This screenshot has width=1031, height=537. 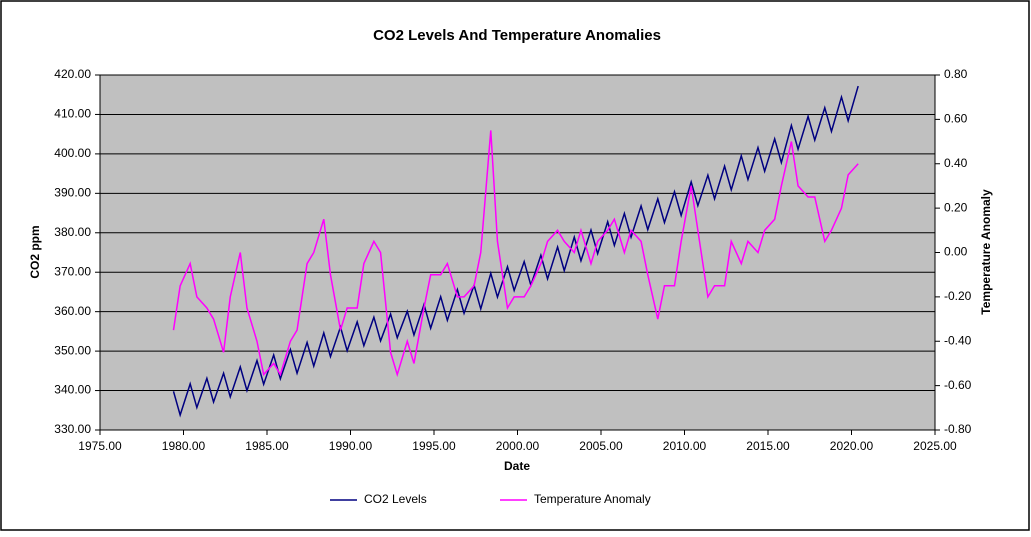 I want to click on y-tick-label: 380.00, so click(x=72, y=232).